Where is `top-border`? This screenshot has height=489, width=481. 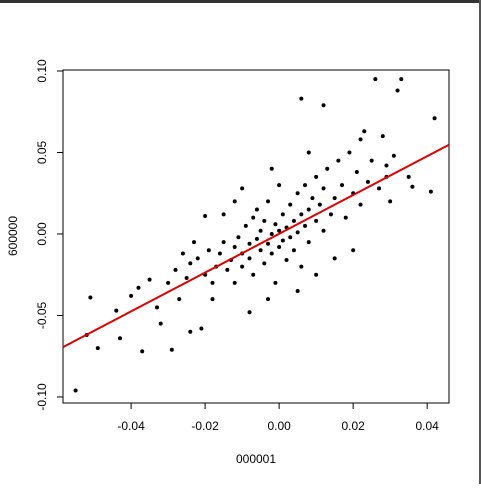 top-border is located at coordinates (240, 1).